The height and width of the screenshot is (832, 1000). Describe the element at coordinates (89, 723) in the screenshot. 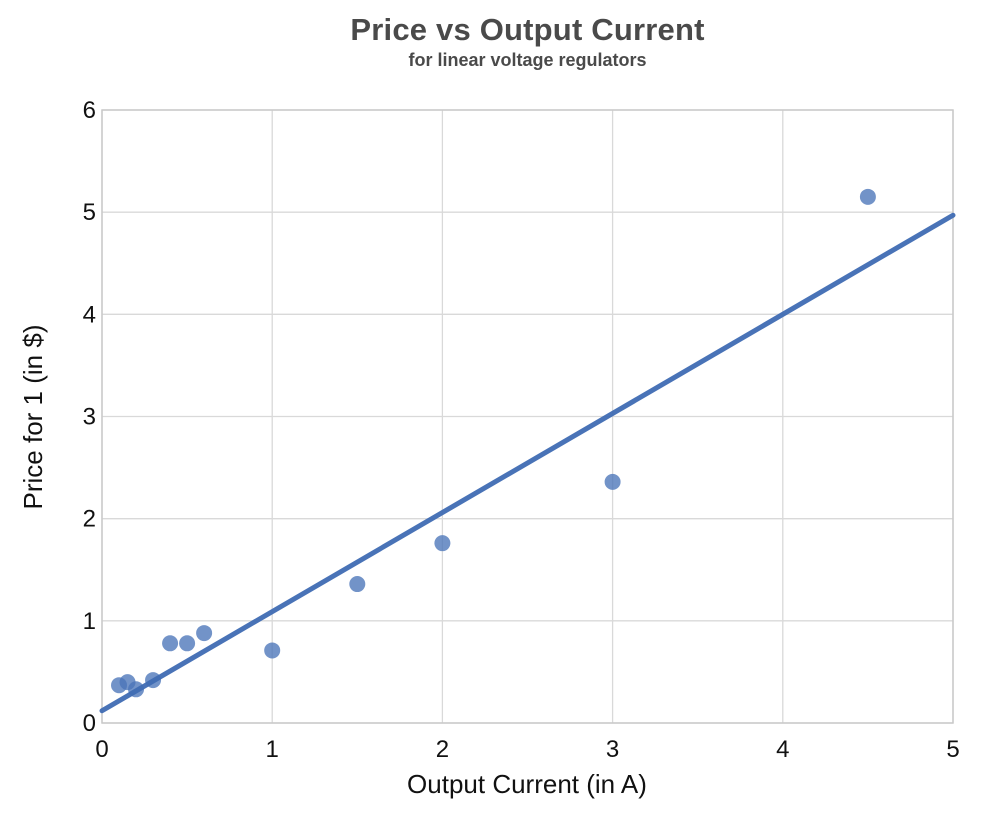

I see `y-tick-label: 0` at that location.